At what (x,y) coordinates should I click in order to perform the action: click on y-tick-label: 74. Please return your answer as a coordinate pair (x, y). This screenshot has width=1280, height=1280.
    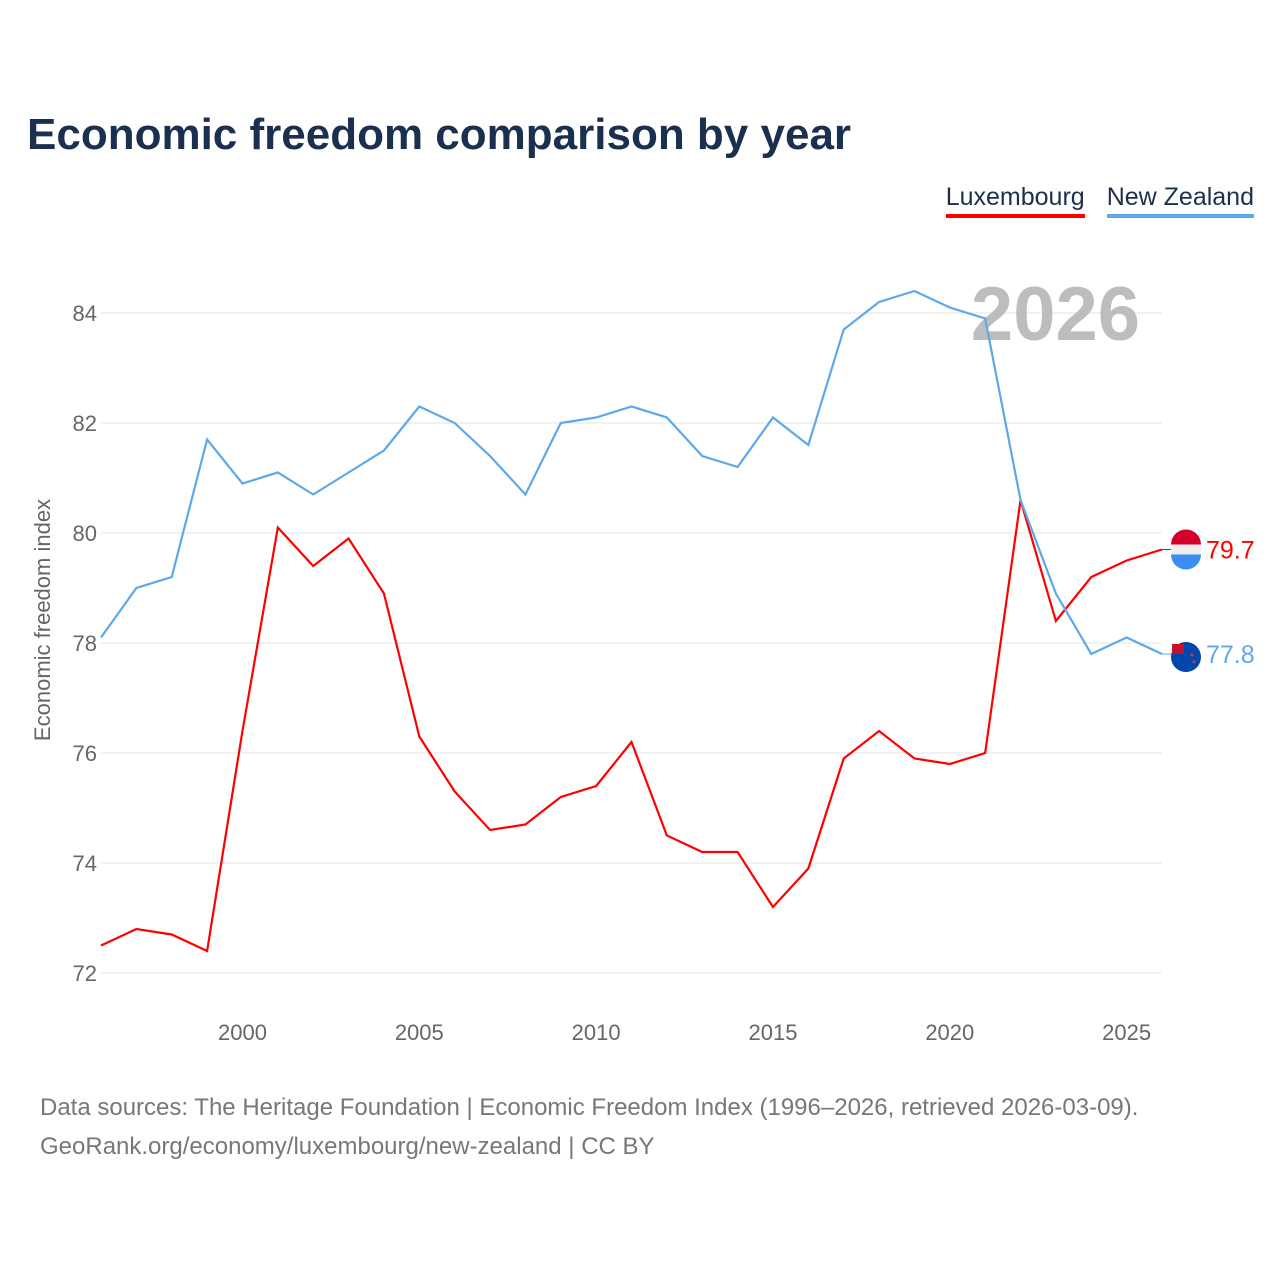
    Looking at the image, I should click on (85, 863).